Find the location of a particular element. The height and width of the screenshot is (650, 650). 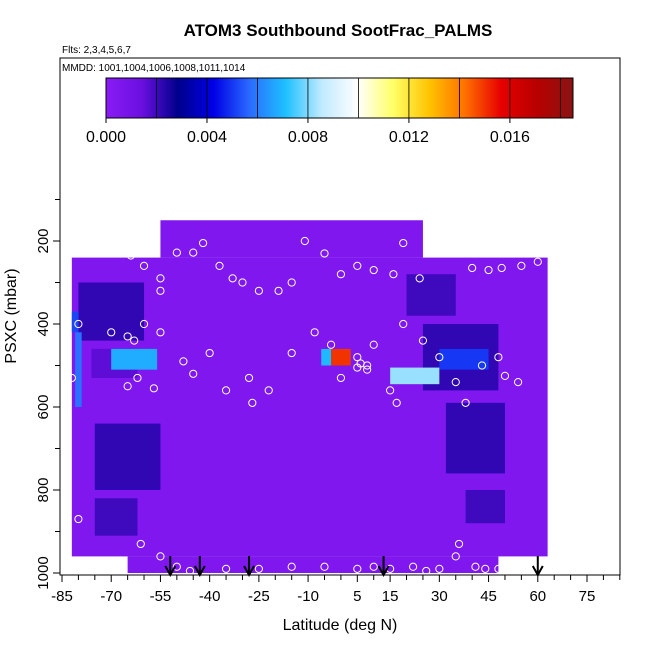

x-tick-label: -85 is located at coordinates (62, 596).